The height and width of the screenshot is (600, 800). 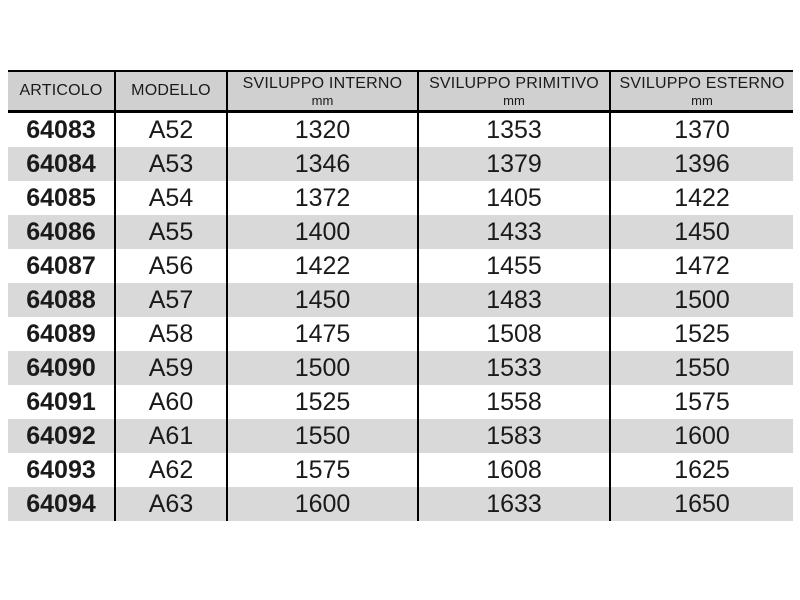 I want to click on table-cell-sviluppo-interno: 1422, so click(x=322, y=266).